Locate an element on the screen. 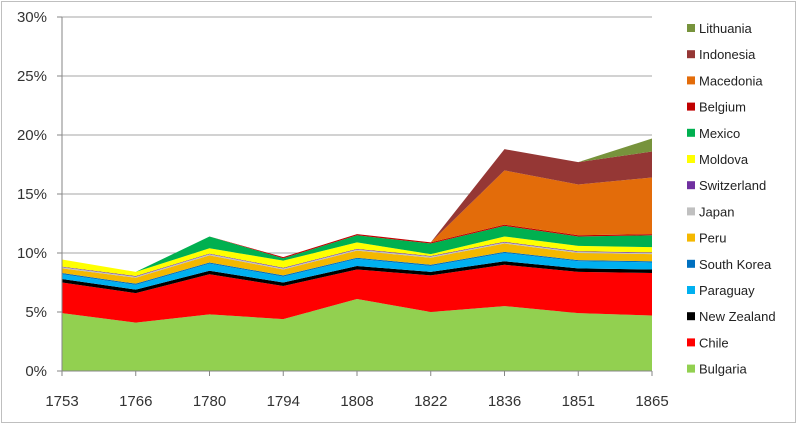 This screenshot has height=426, width=799. legend-label: Mexico is located at coordinates (719, 133).